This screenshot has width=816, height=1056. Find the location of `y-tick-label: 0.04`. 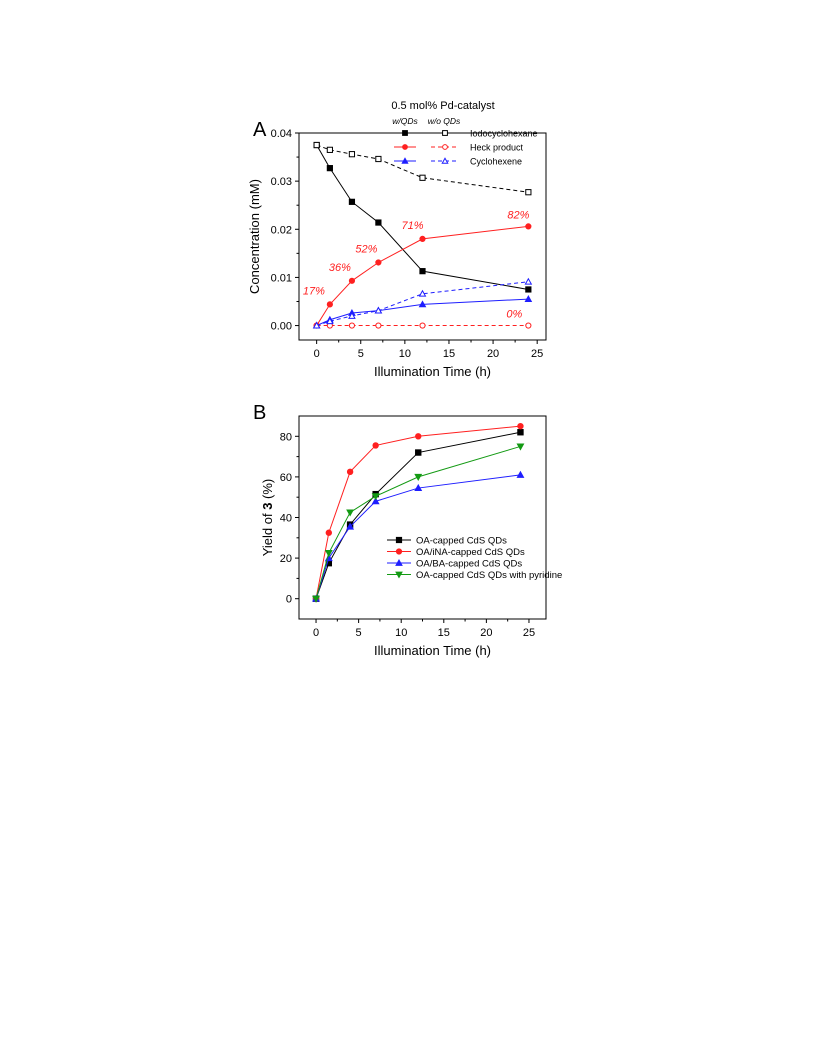

y-tick-label: 0.04 is located at coordinates (281, 134).